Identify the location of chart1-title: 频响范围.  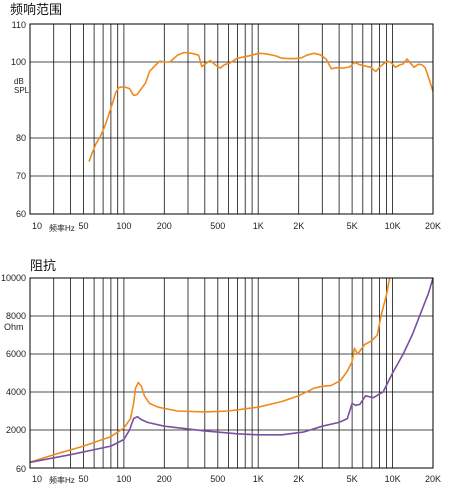
(36, 10).